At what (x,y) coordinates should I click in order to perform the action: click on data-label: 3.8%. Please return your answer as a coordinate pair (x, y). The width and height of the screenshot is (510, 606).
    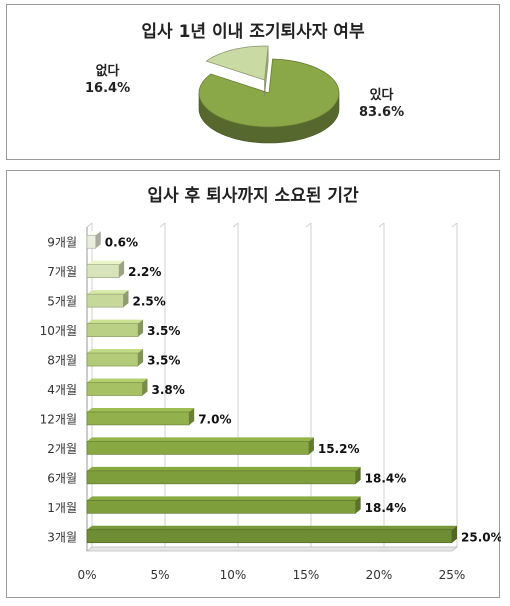
    Looking at the image, I should click on (167, 390).